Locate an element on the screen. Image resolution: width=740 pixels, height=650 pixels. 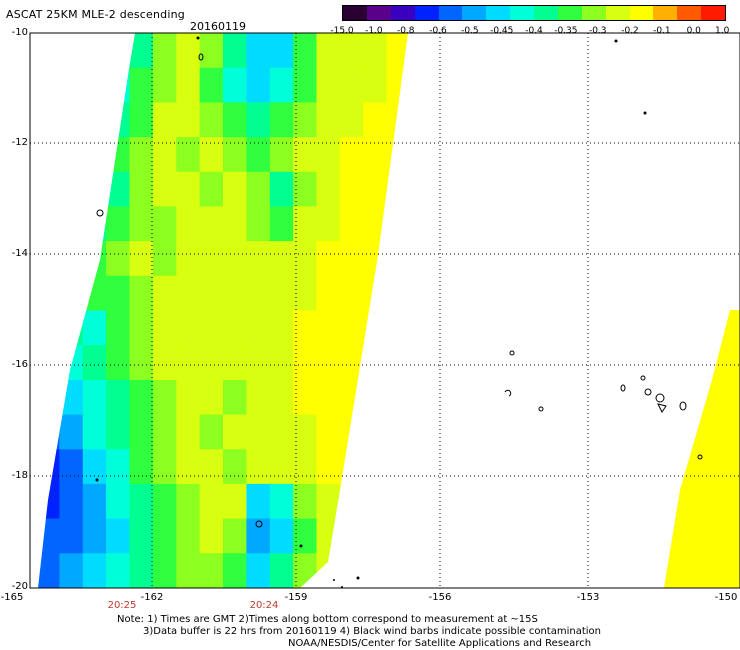
colorbar-tick: -0.5 is located at coordinates (470, 31).